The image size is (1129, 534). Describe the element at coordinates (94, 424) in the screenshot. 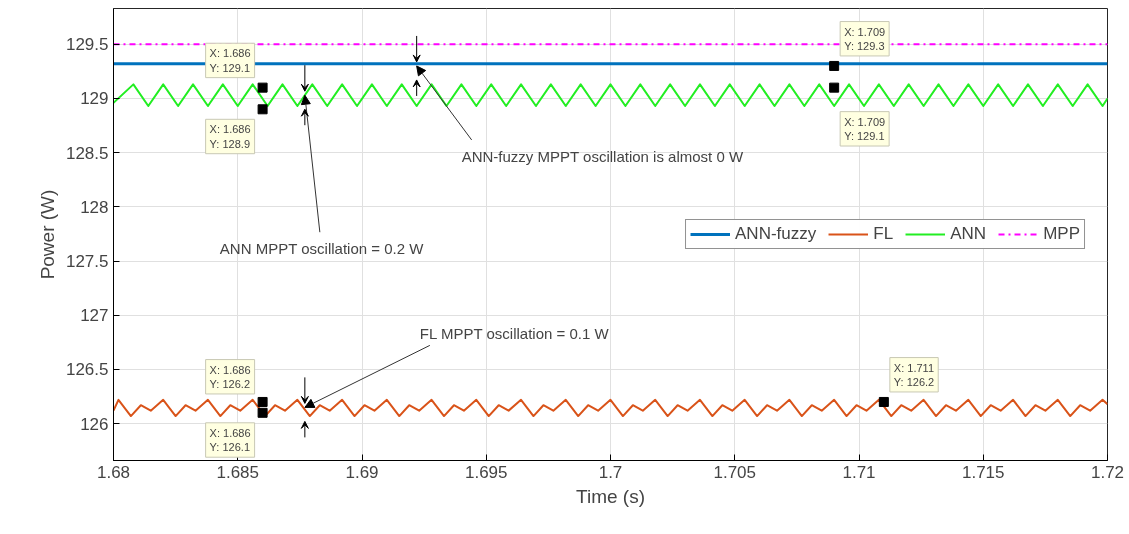

I see `y-tick-label: 126` at that location.